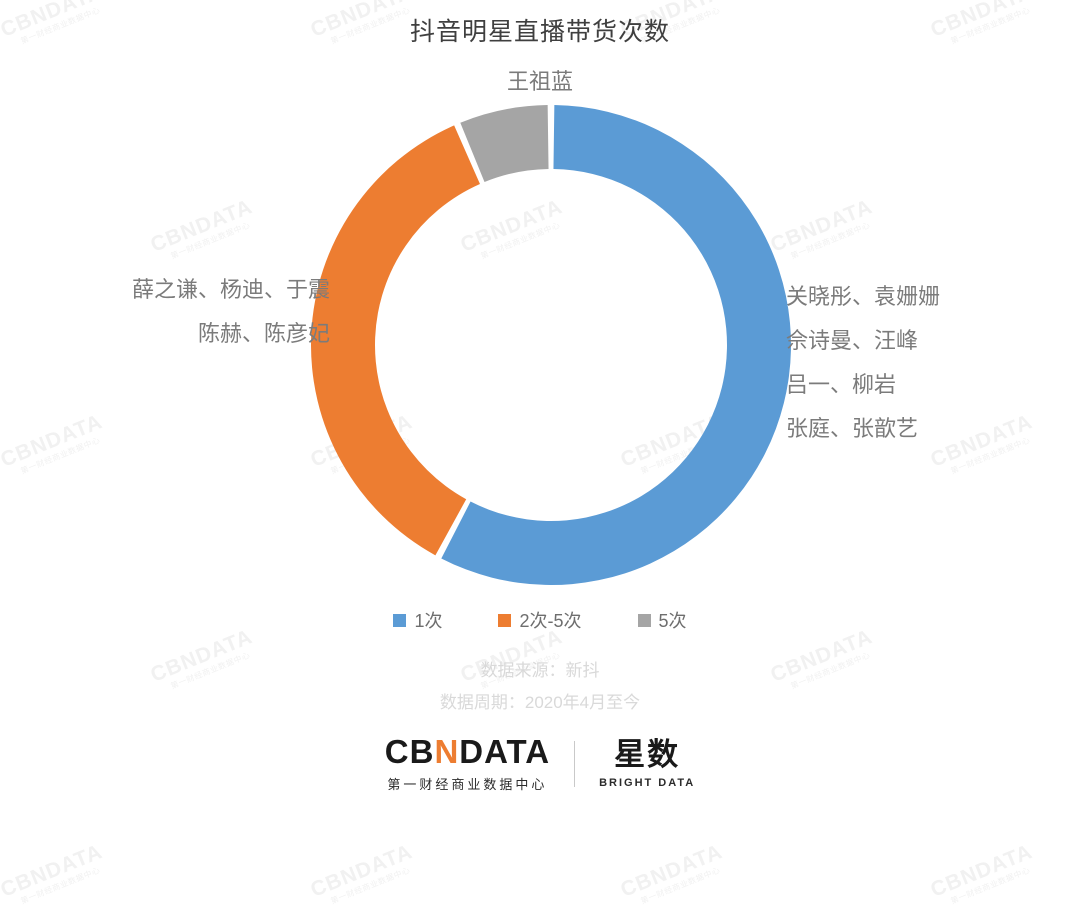 This screenshot has width=1080, height=912. Describe the element at coordinates (644, 620) in the screenshot. I see `legend-swatch-icon-5ci` at that location.